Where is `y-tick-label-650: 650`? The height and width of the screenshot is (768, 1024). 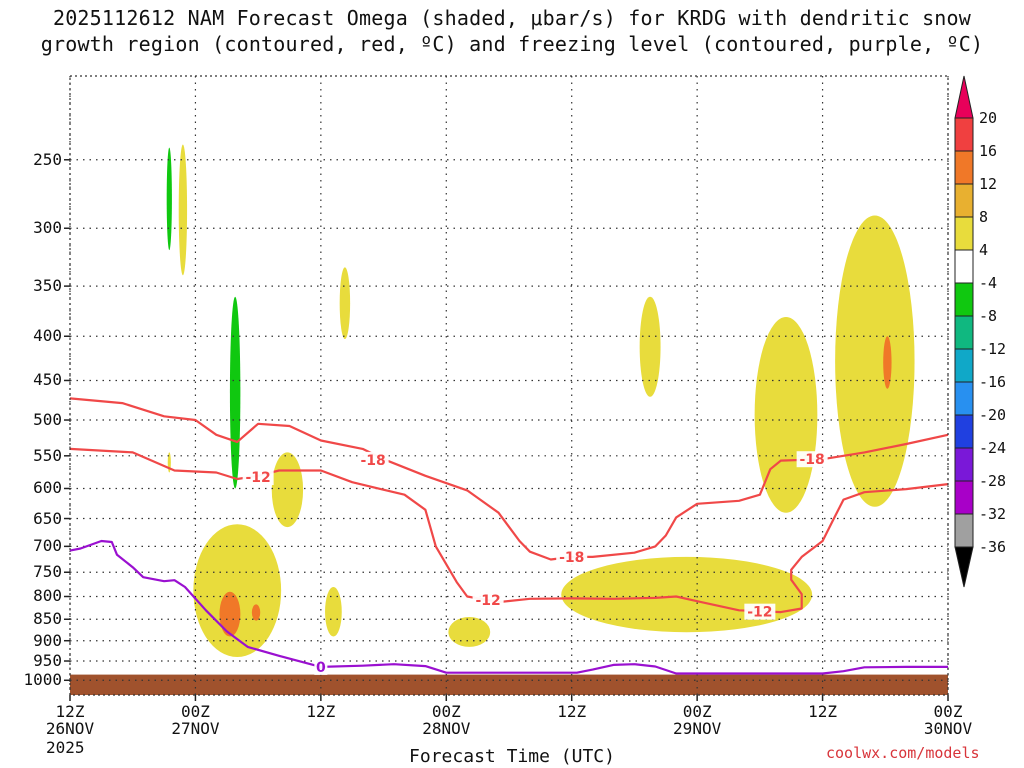
y-tick-label-650: 650 is located at coordinates (47, 518).